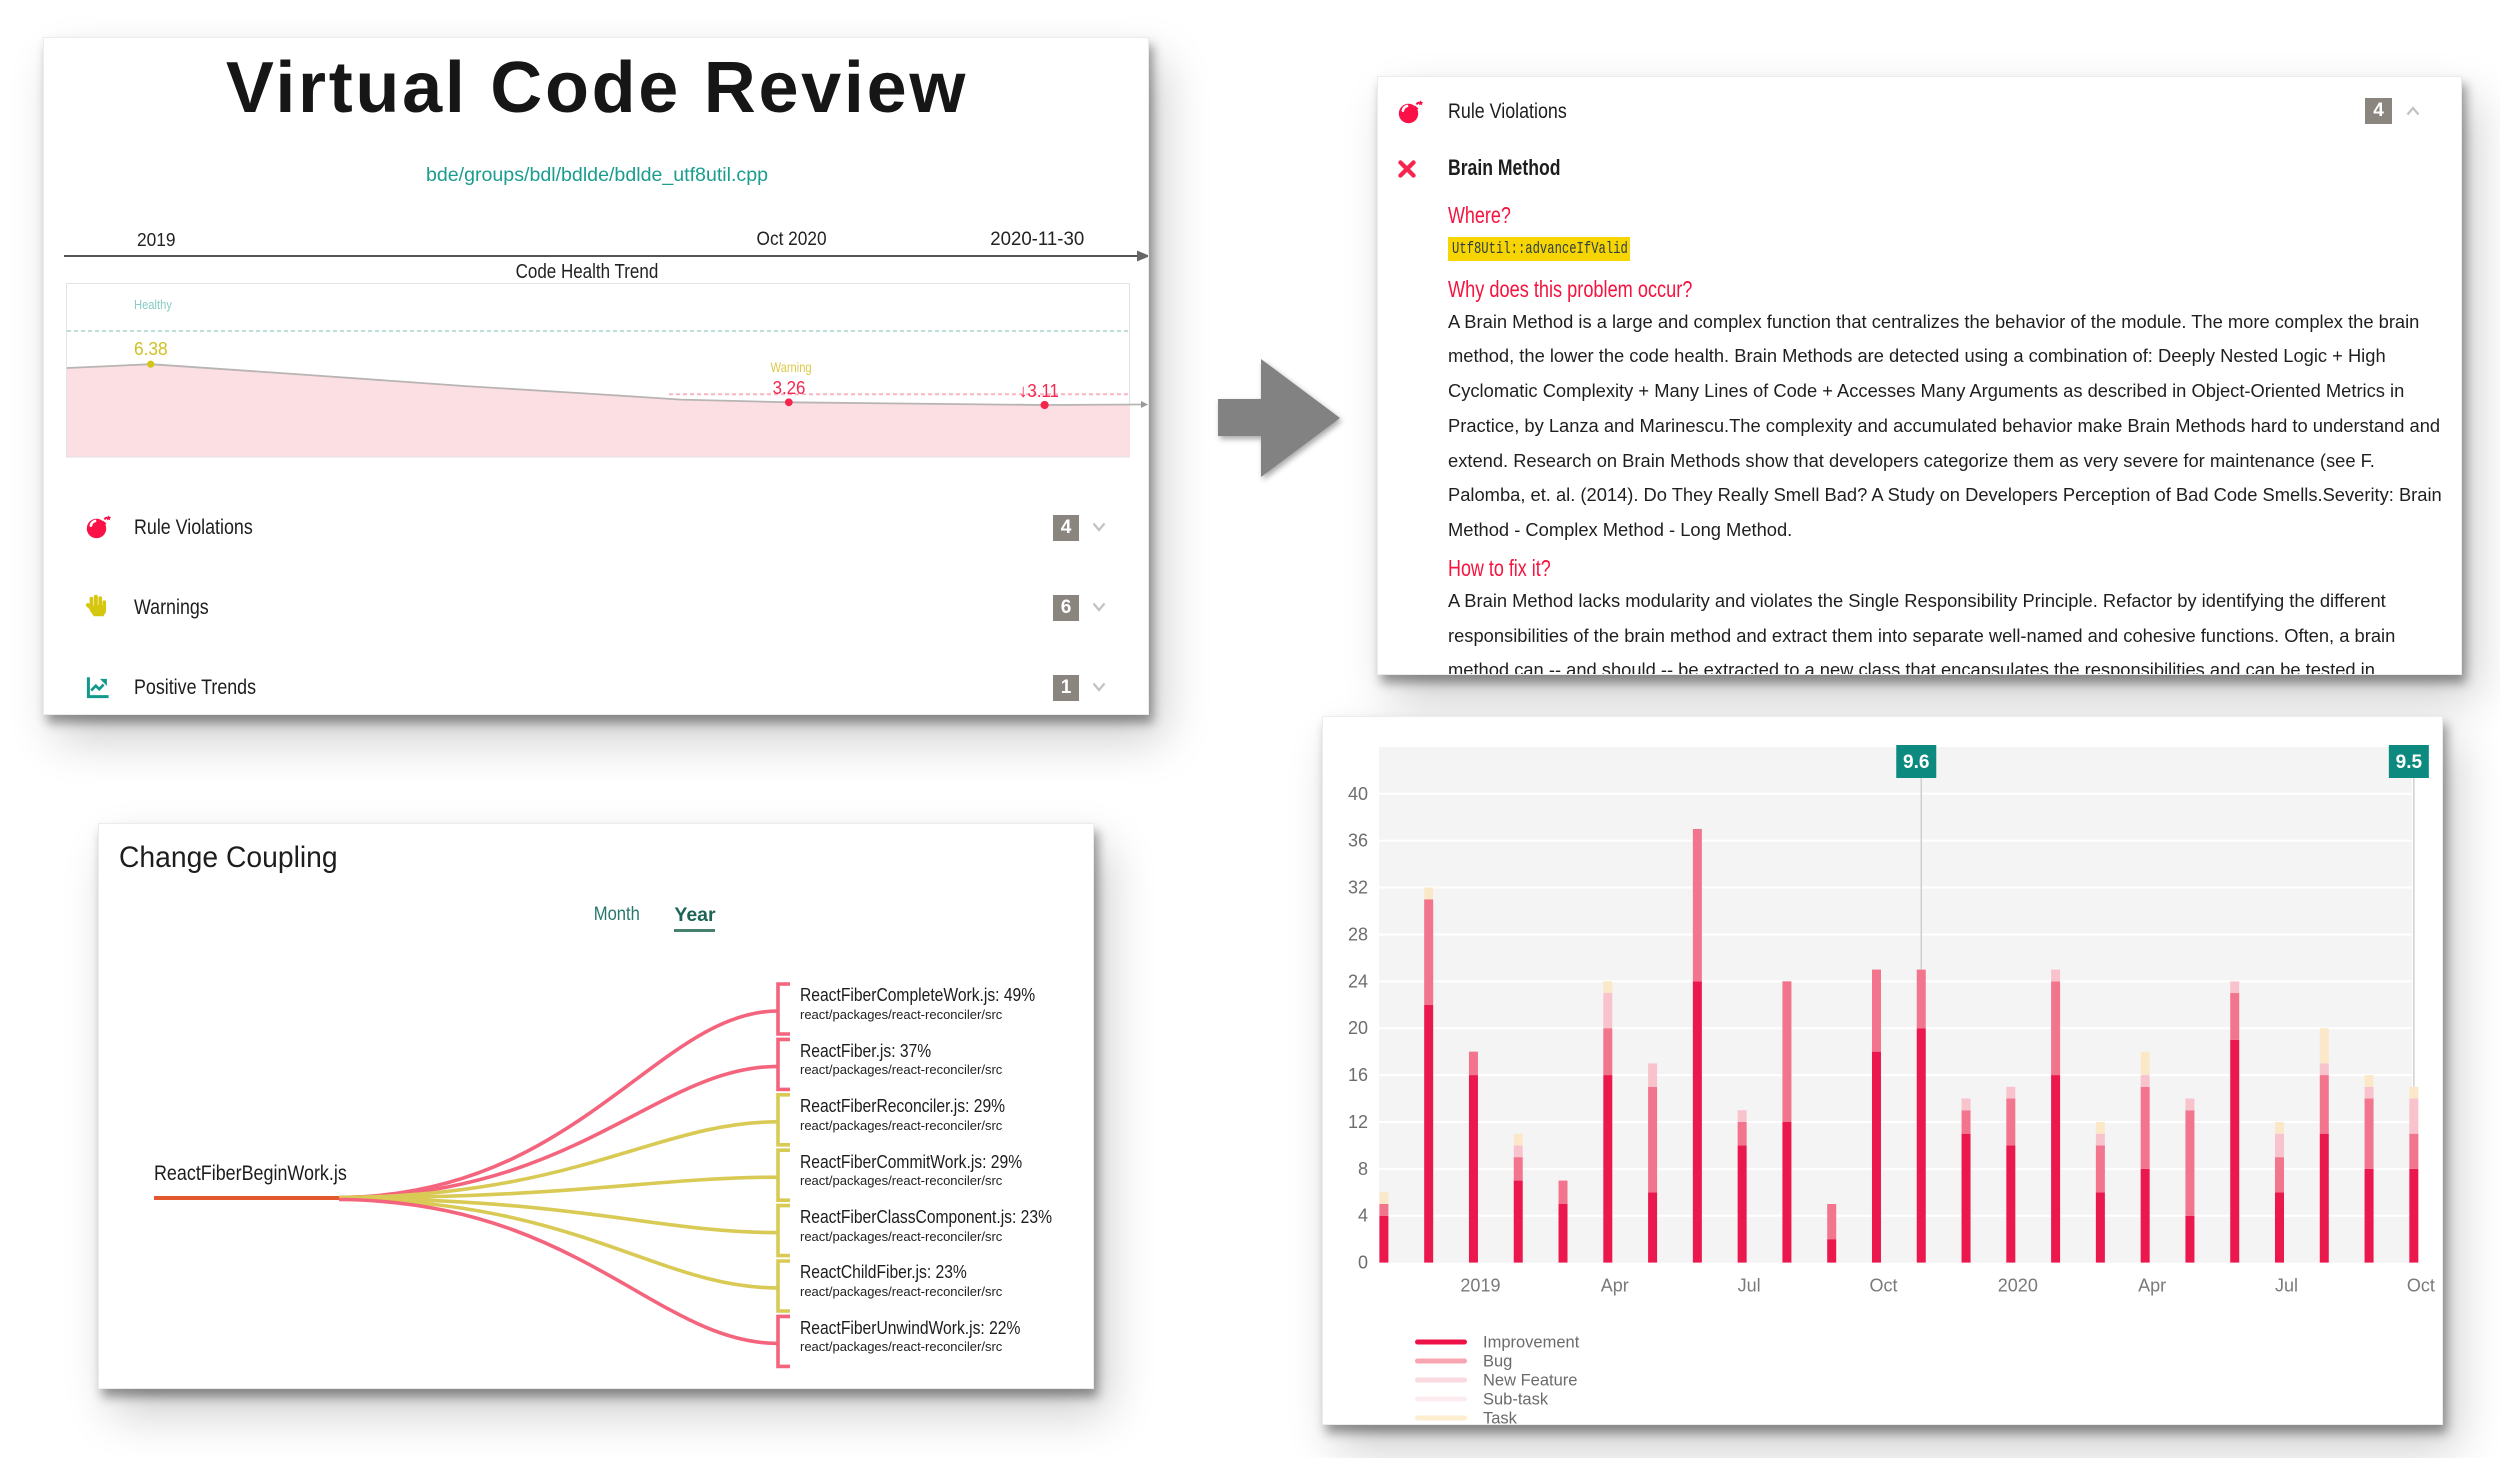 The image size is (2500, 1458). What do you see at coordinates (1358, 841) in the screenshot?
I see `svg-text: 36` at bounding box center [1358, 841].